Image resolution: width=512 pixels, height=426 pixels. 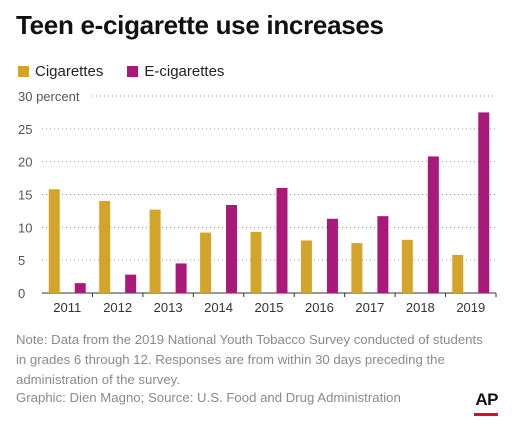 I want to click on ap-logo-underline, so click(x=486, y=414).